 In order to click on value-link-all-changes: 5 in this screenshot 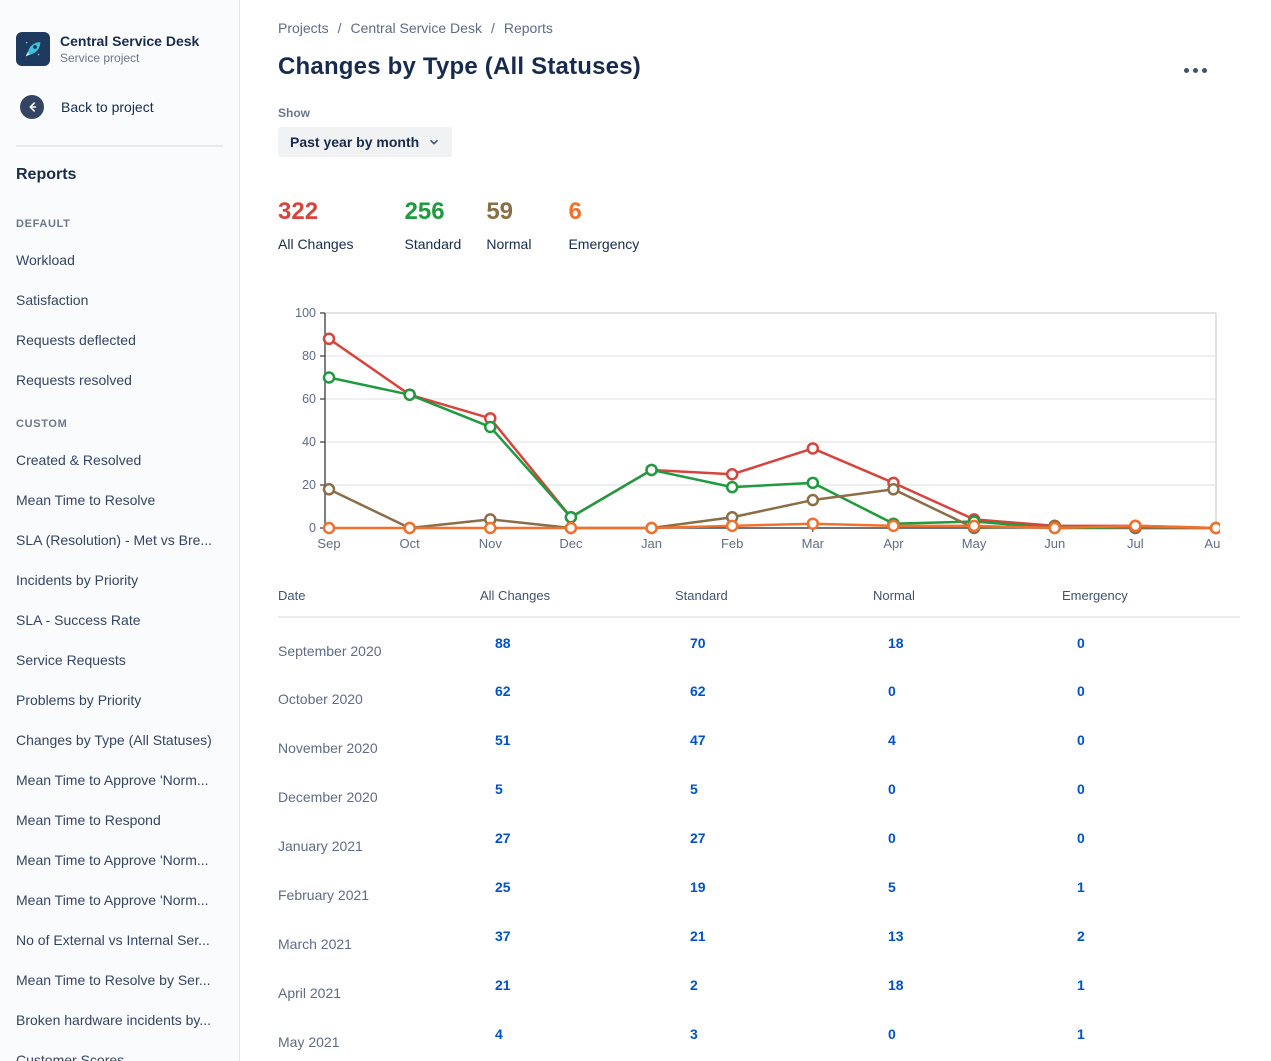, I will do `click(499, 789)`.